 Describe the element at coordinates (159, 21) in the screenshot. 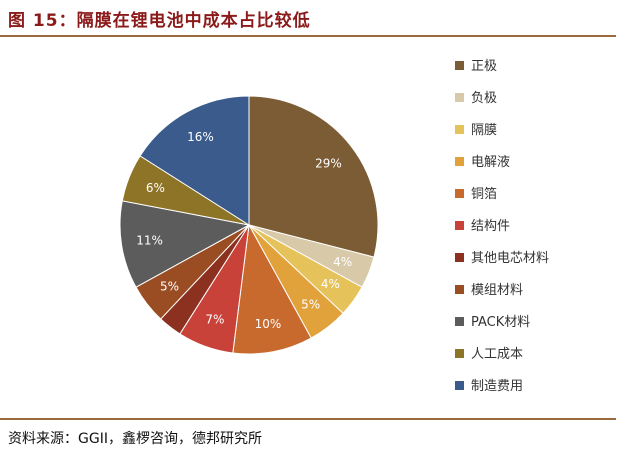

I see `page-title: 图 15：隔膜在锂电池中成本占比较低` at that location.